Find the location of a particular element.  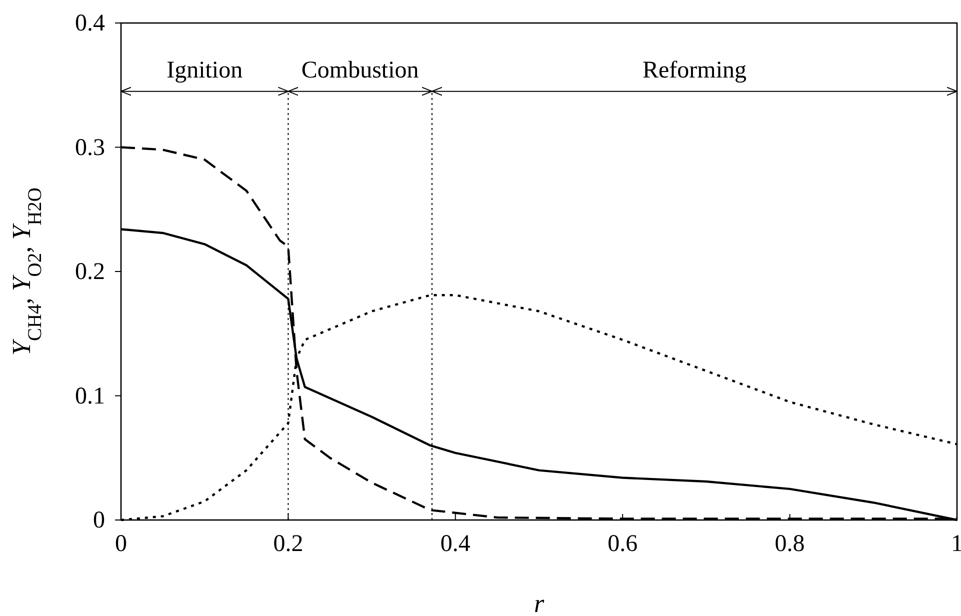

annotation: Ignition is located at coordinates (204, 70).